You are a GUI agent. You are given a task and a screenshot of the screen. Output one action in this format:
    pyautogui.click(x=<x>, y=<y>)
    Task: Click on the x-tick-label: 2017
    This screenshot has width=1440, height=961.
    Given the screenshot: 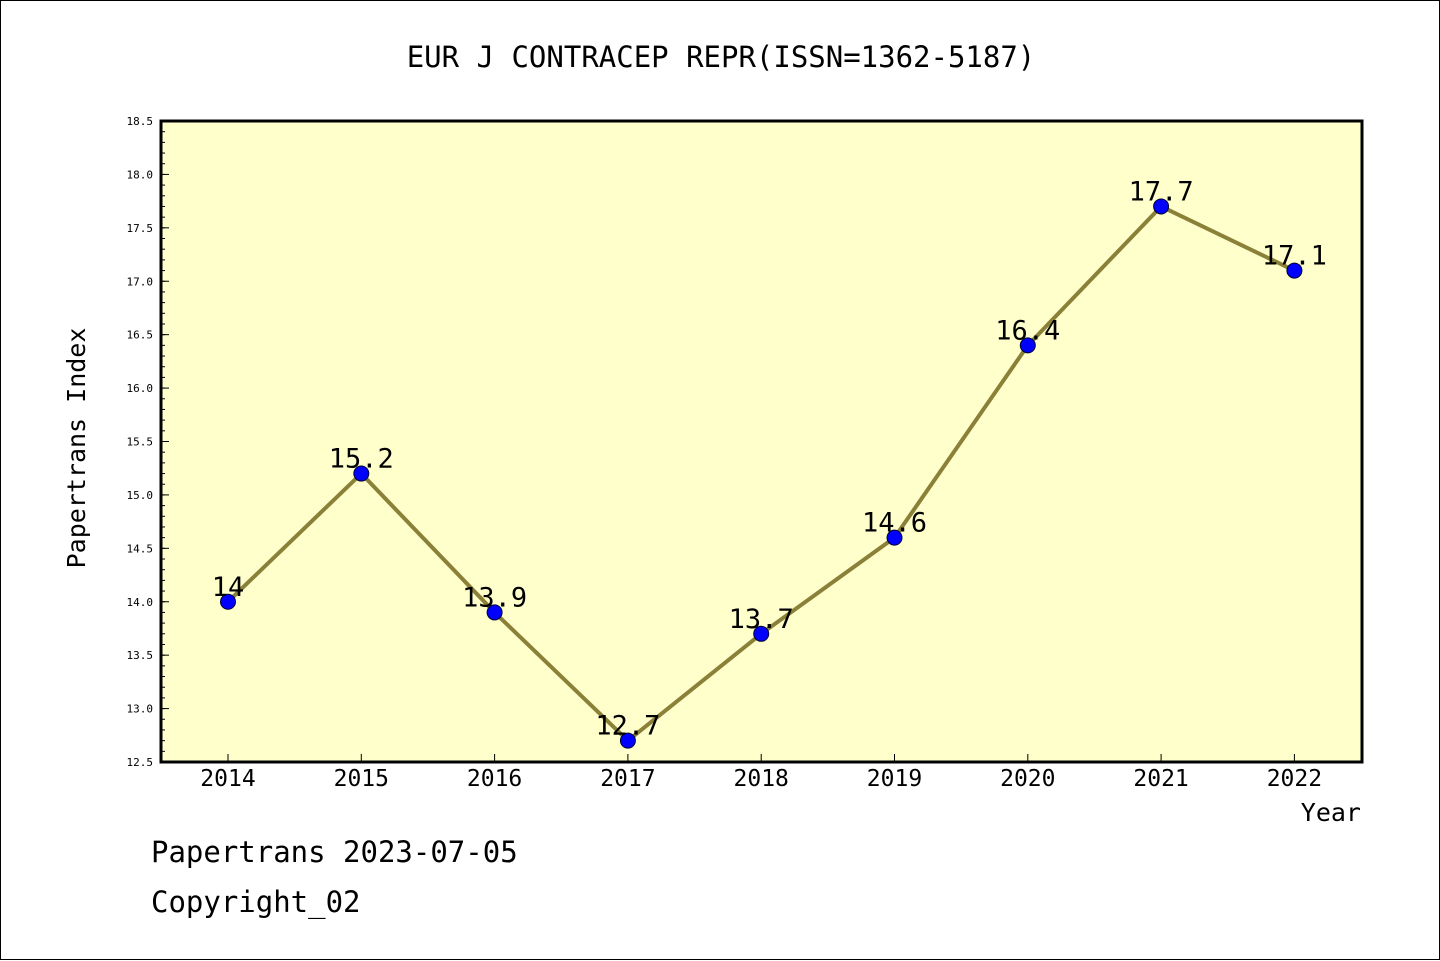 What is the action you would take?
    pyautogui.click(x=627, y=779)
    